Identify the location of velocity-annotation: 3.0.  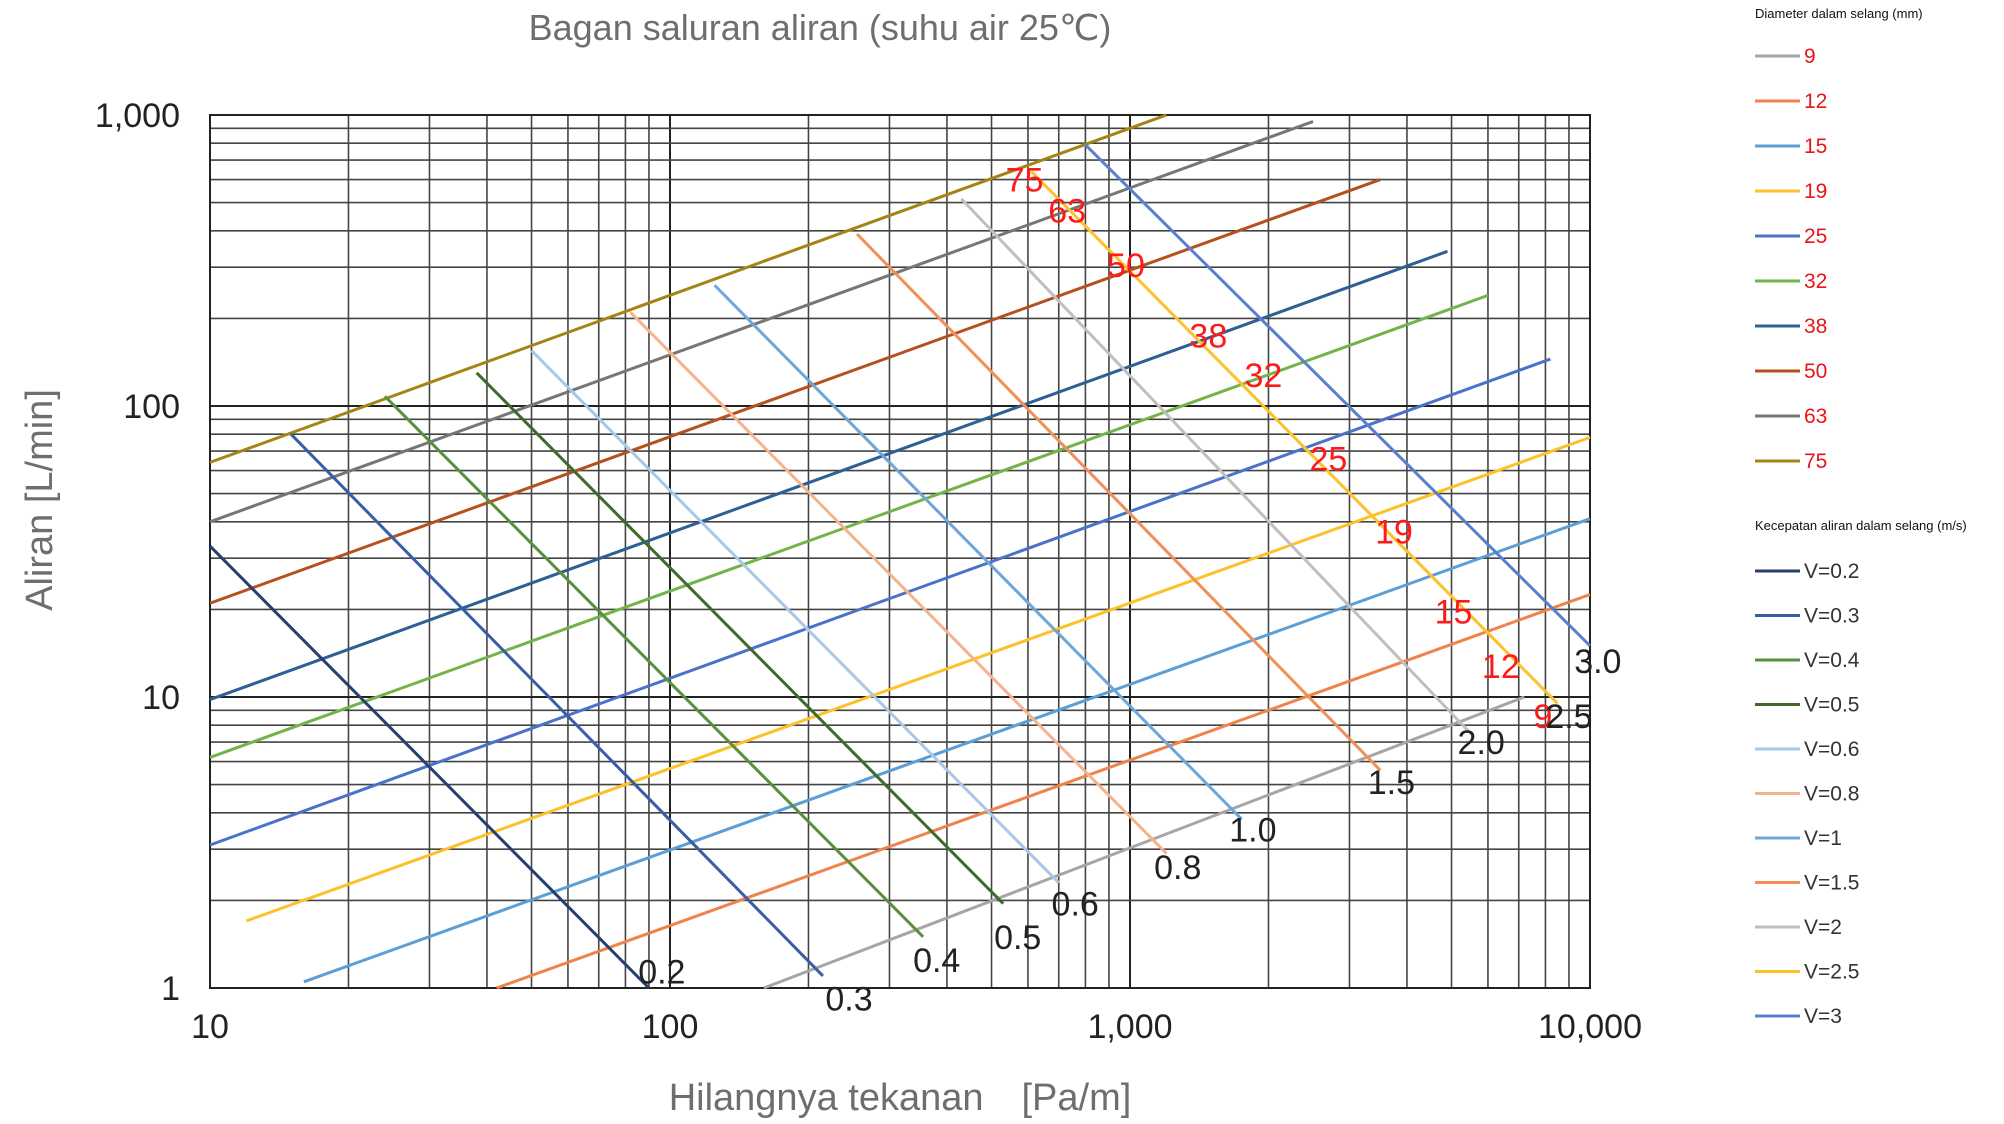
(1597, 662).